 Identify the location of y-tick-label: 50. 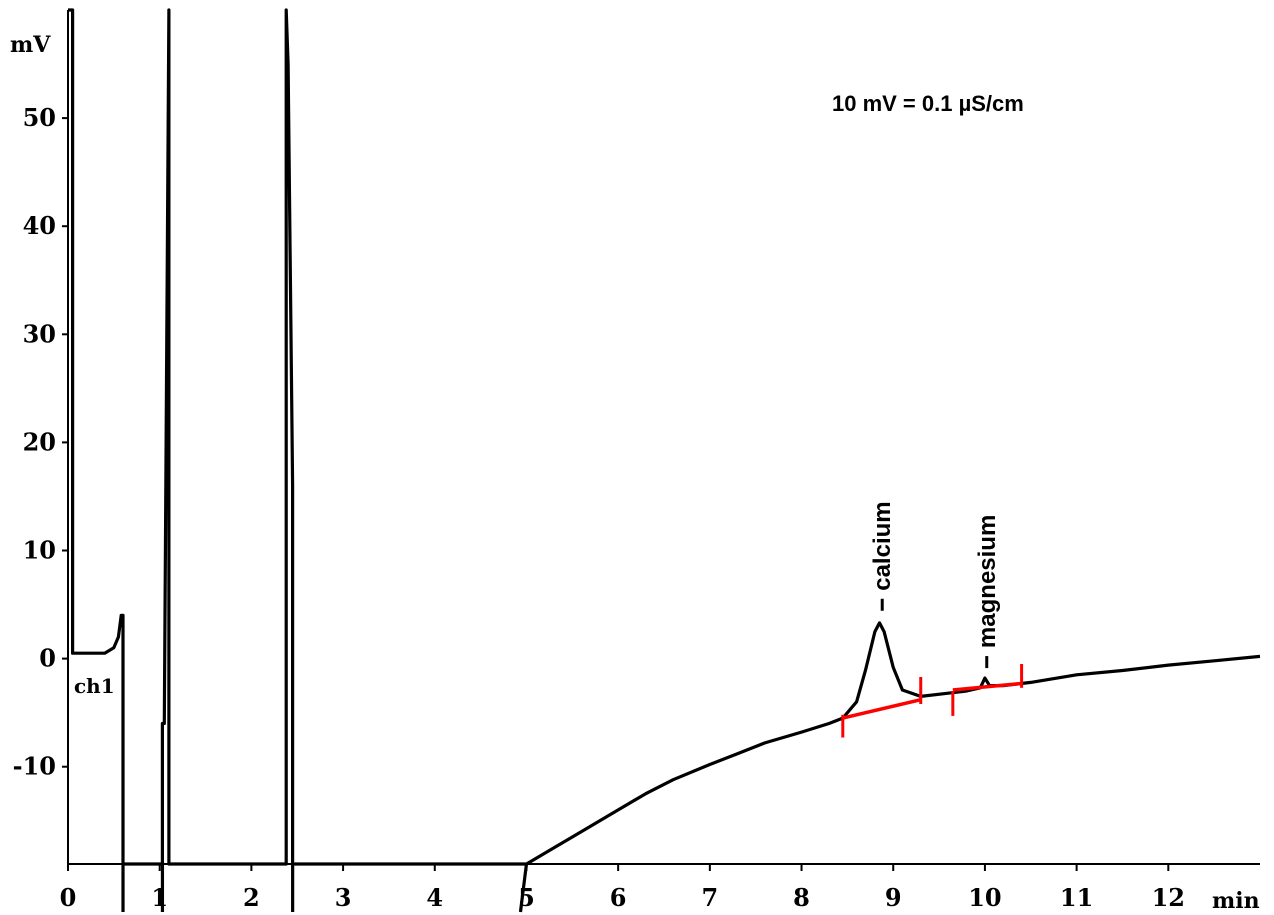
(39, 117).